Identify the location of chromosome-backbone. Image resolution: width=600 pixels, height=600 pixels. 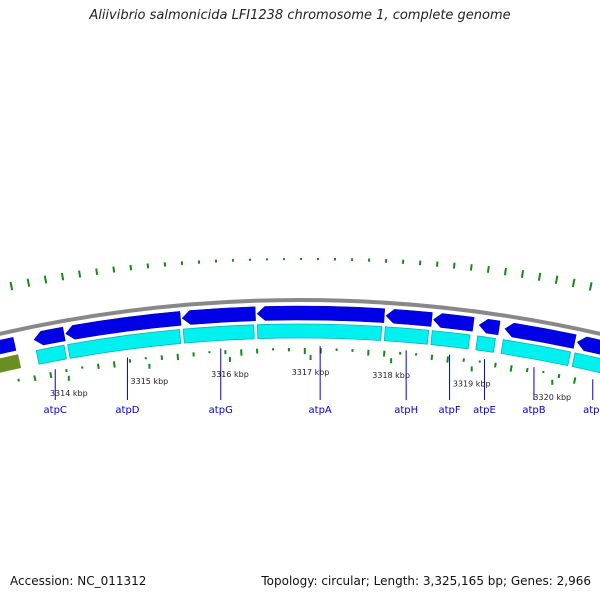
(300, 317).